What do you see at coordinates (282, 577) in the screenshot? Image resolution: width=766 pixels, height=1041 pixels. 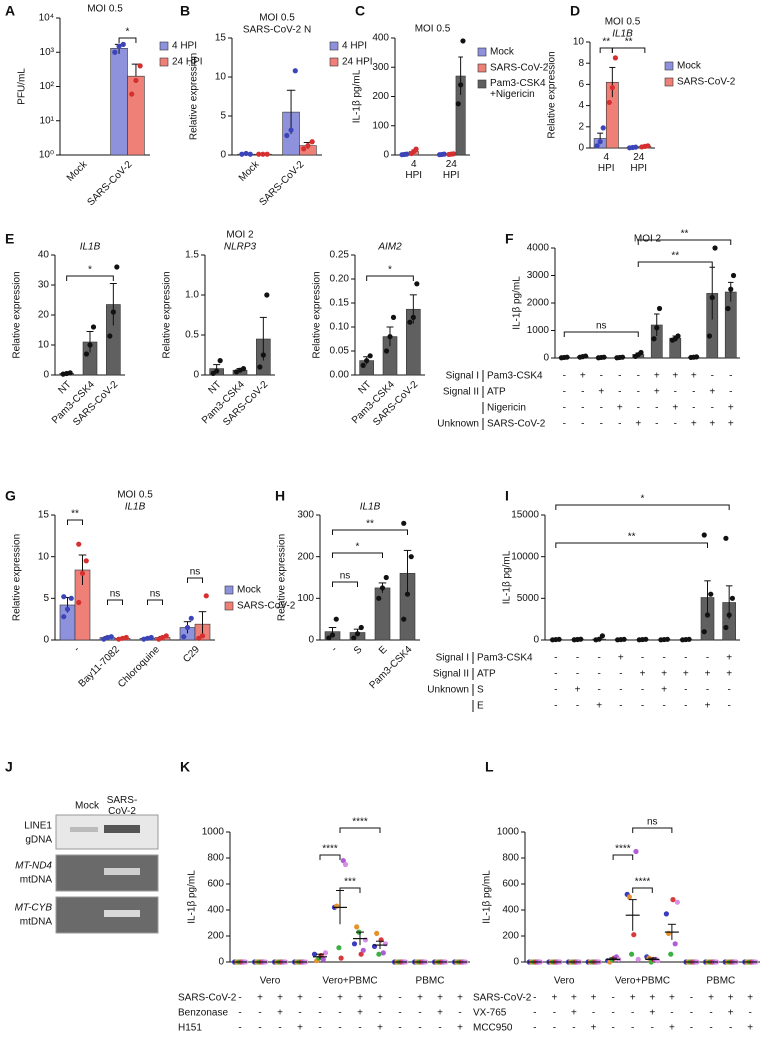 I see `y-axis-label: Relative expression` at bounding box center [282, 577].